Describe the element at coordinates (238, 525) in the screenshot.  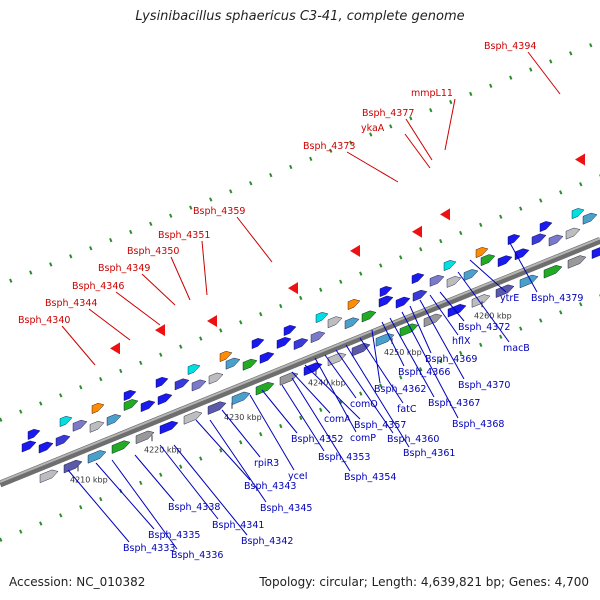
I see `lower-gene-label: Bsph_4341` at that location.